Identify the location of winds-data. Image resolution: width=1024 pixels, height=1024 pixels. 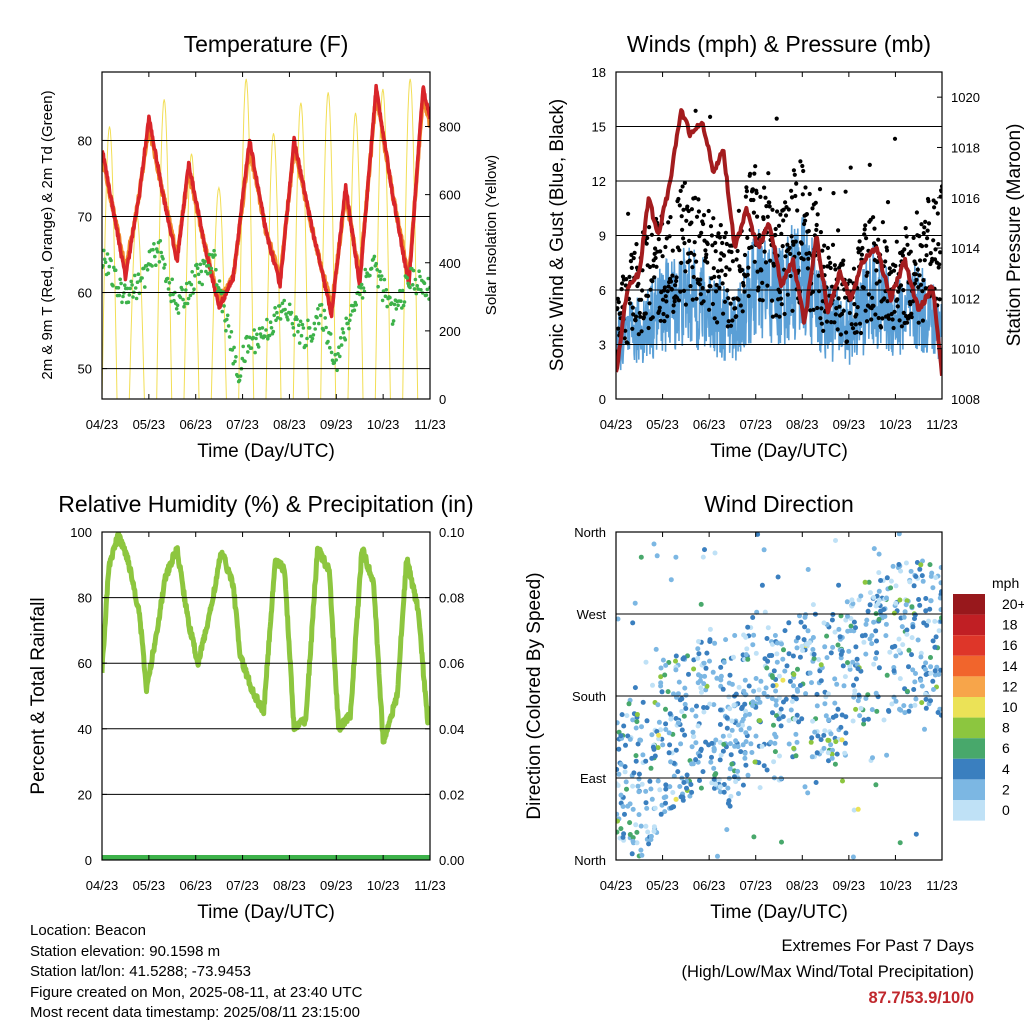
(779, 242).